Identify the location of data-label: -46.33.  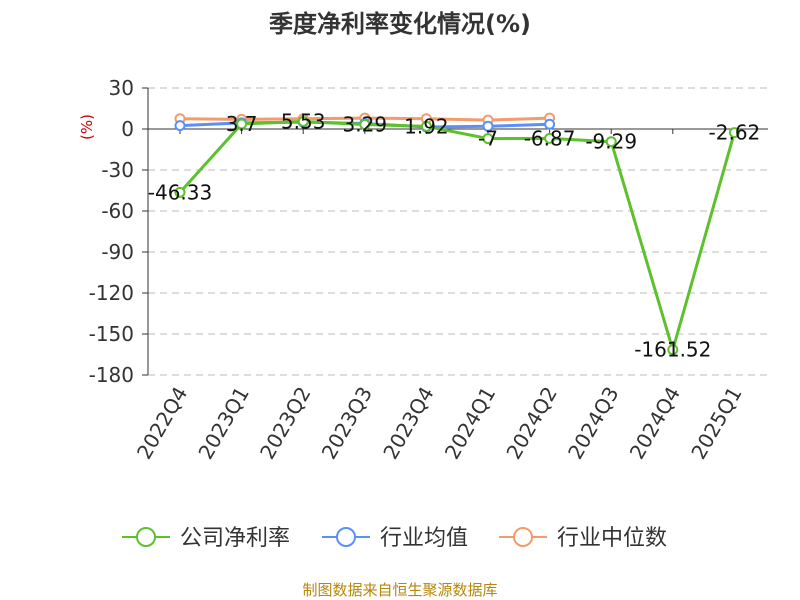
(180, 192).